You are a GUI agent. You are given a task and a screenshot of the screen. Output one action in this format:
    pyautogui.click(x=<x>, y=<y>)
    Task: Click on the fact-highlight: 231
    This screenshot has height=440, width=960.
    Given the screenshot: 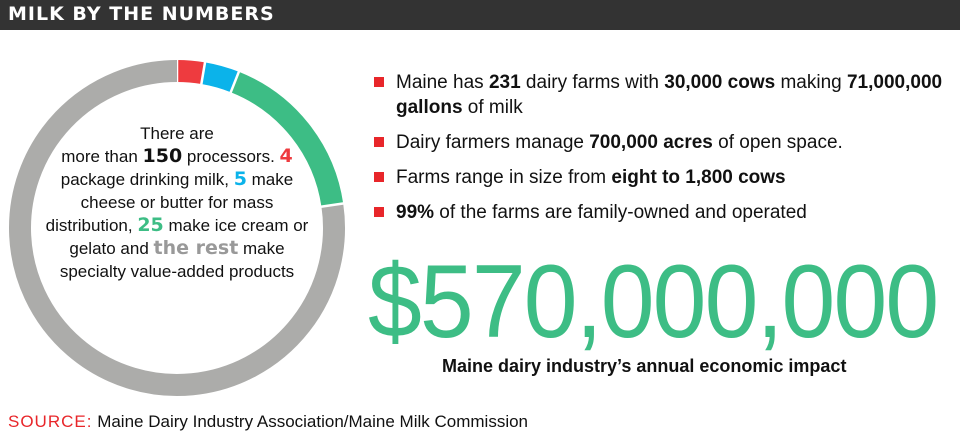 What is the action you would take?
    pyautogui.click(x=504, y=82)
    